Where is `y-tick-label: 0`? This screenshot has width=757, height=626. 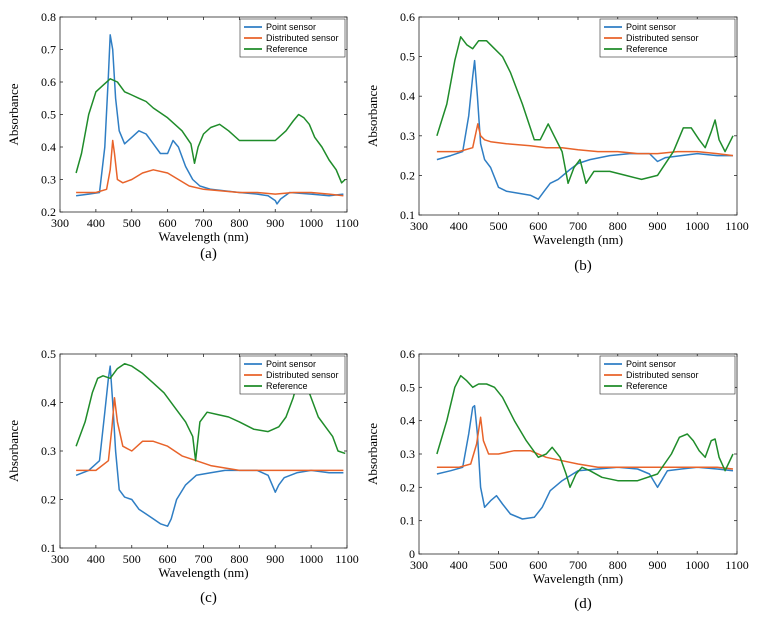
y-tick-label: 0 is located at coordinates (412, 554).